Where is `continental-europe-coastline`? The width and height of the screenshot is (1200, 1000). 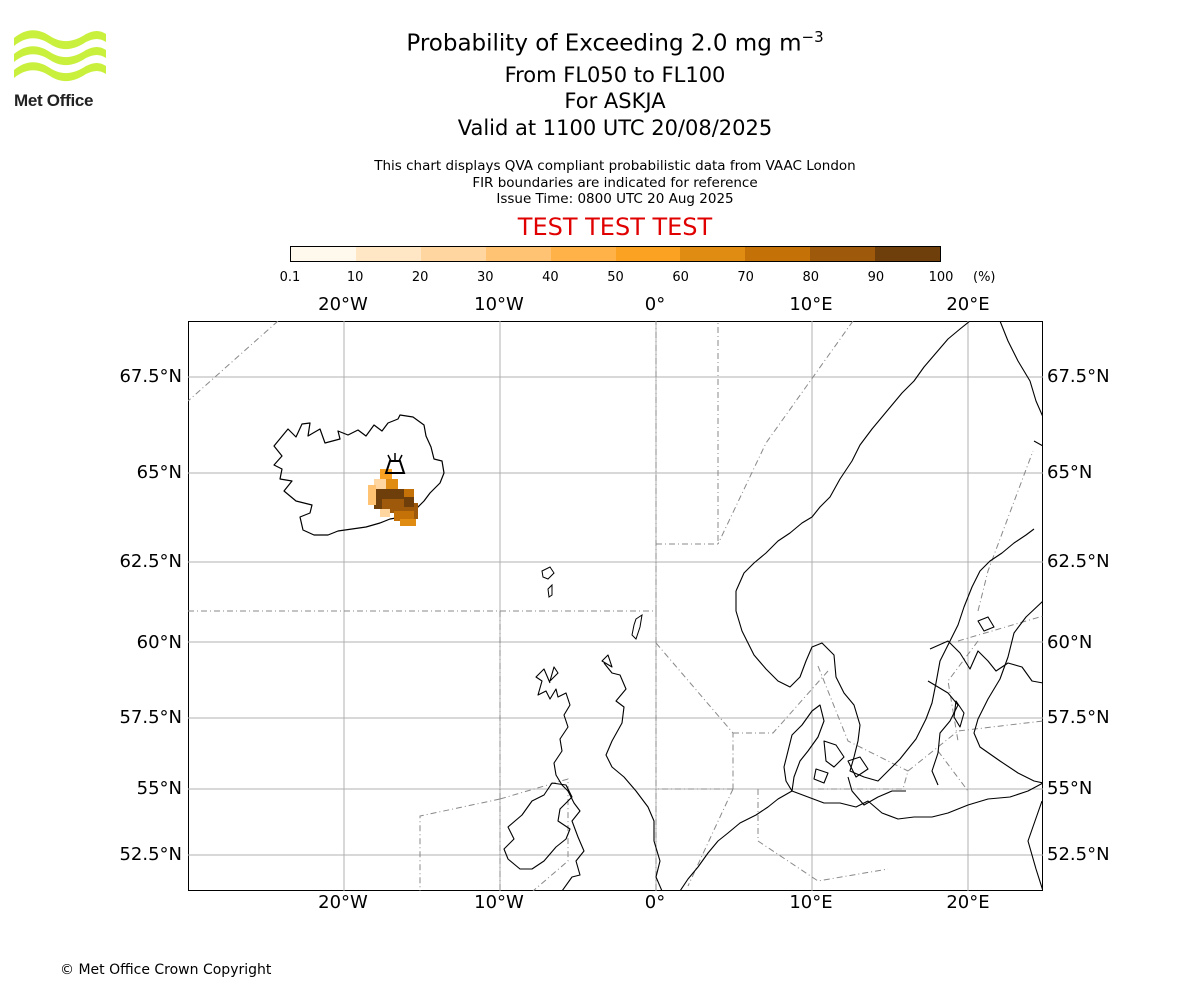
continental-europe-coastline is located at coordinates (861, 753).